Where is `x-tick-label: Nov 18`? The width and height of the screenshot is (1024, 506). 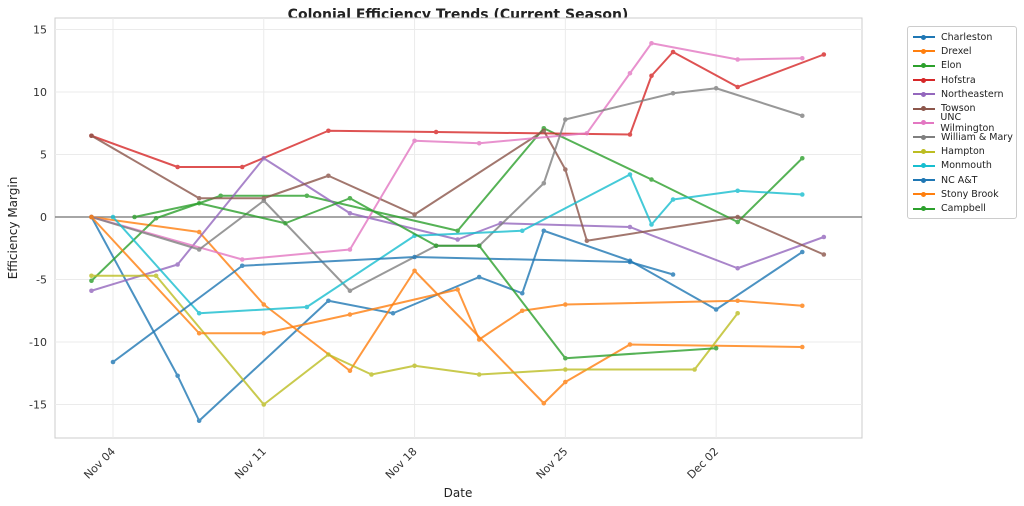
x-tick-label: Nov 18 is located at coordinates (401, 463).